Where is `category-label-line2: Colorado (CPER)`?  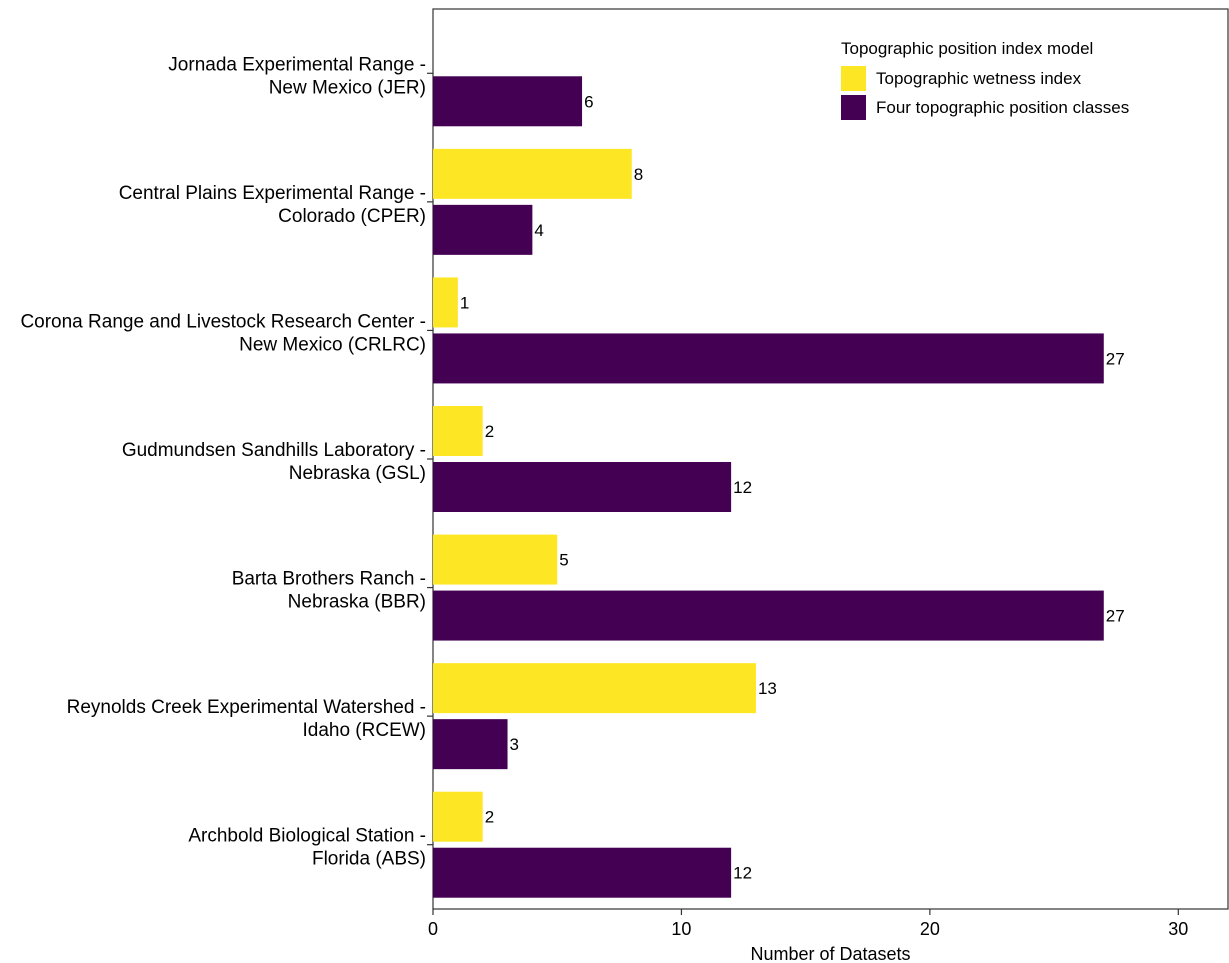
category-label-line2: Colorado (CPER) is located at coordinates (352, 216).